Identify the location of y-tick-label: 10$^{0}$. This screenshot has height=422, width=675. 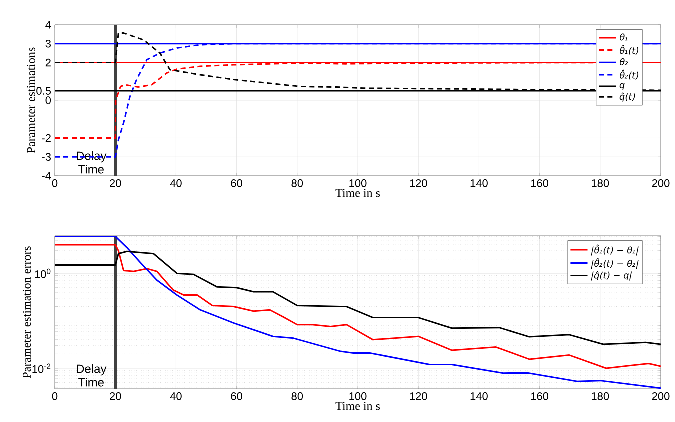
(43, 273).